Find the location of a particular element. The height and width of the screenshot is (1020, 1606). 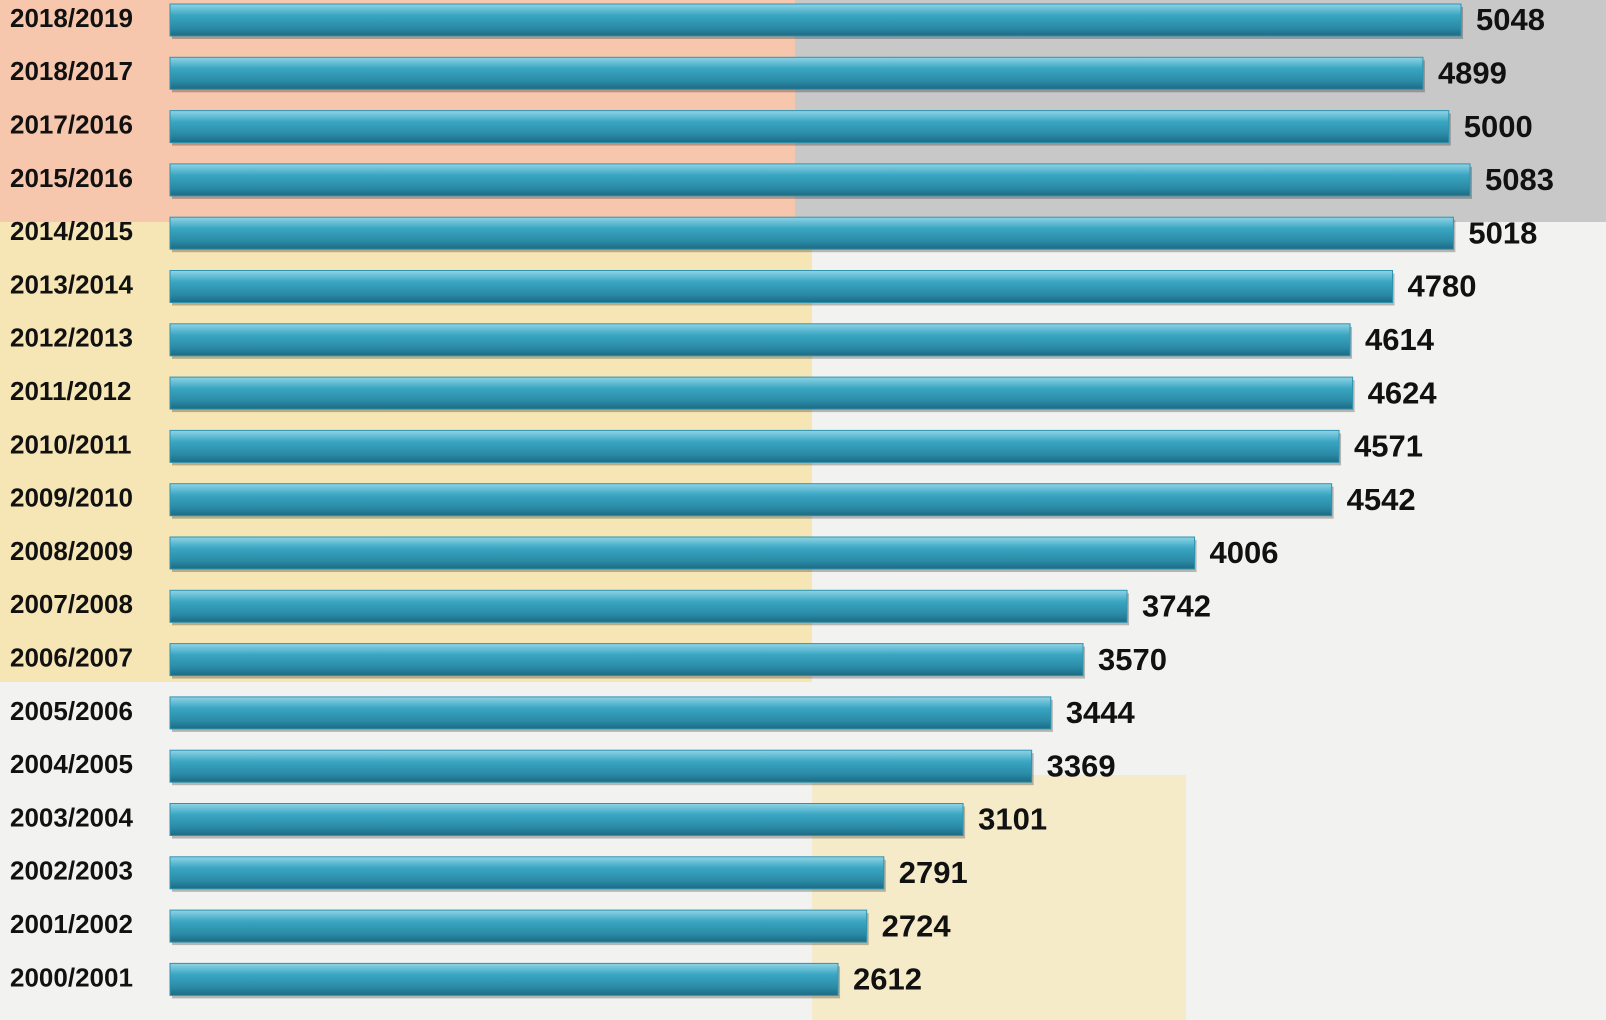

value-label: 5018 is located at coordinates (1502, 232).